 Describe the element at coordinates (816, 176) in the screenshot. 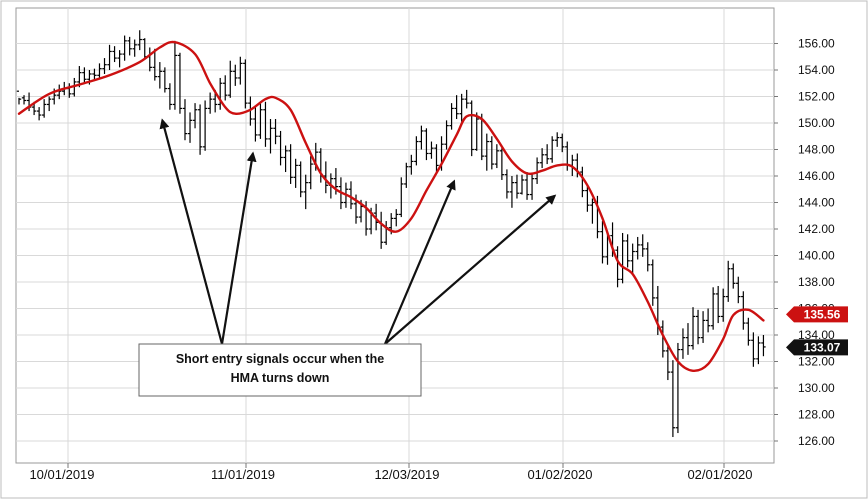

I see `y-tick-label: 146.00` at that location.